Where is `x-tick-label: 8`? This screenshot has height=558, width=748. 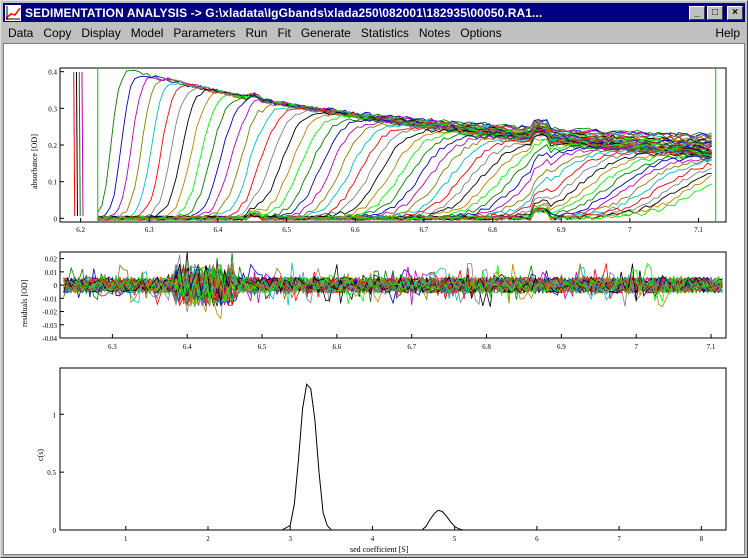 x-tick-label: 8 is located at coordinates (702, 539).